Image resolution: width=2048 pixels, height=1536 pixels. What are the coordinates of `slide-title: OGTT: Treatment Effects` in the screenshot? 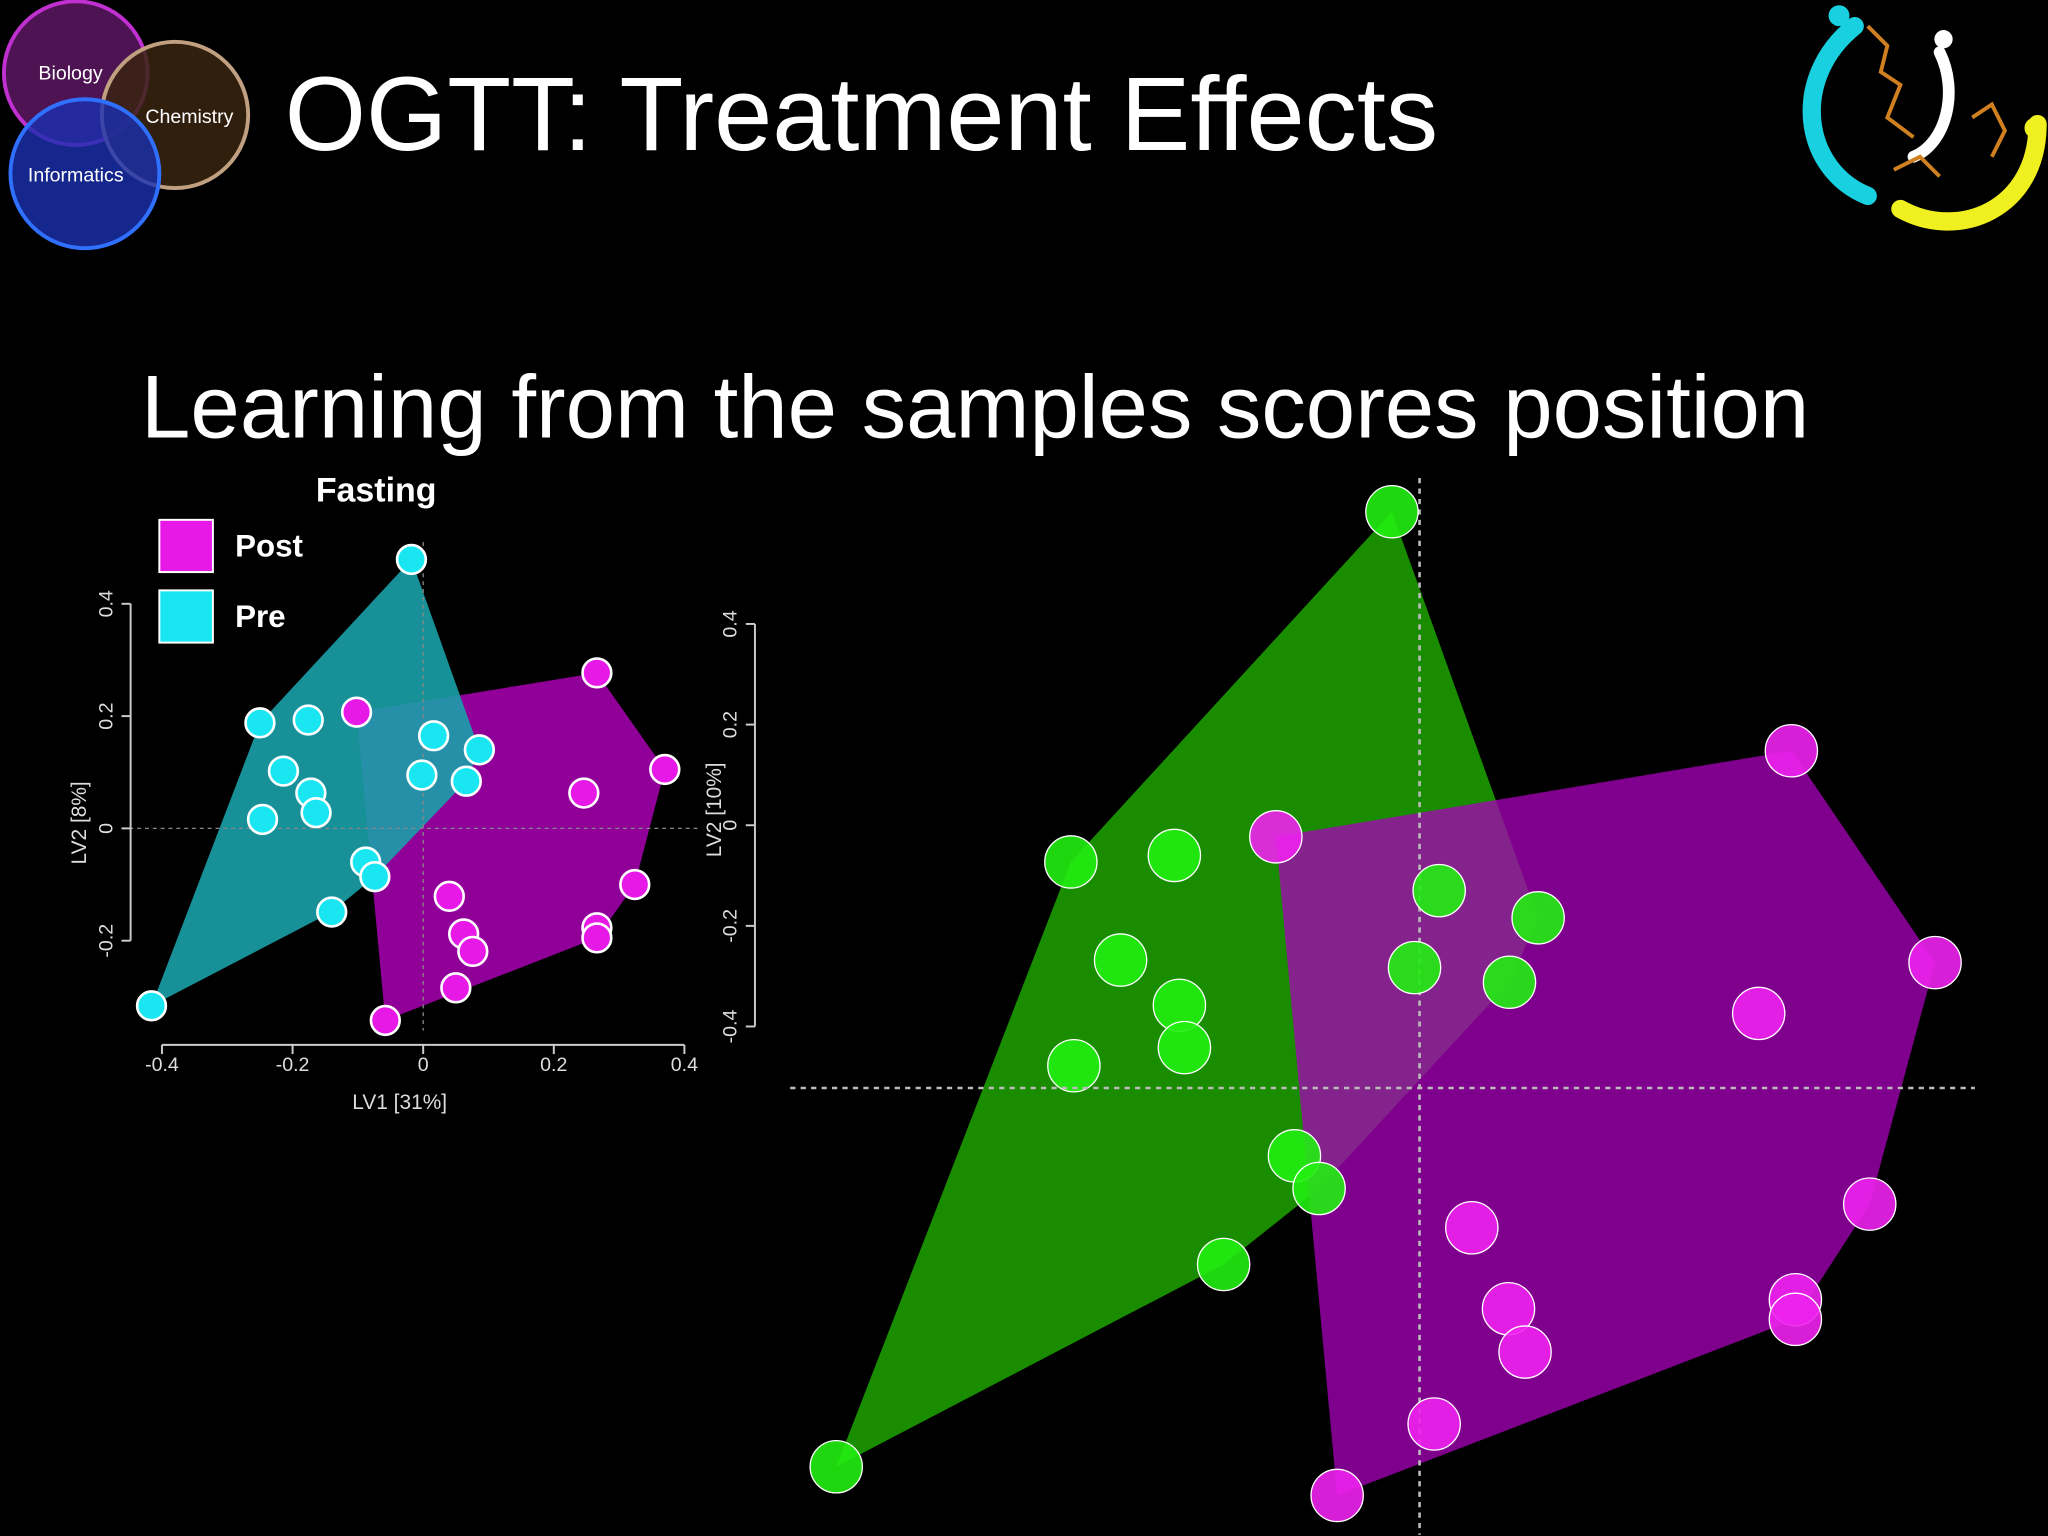 It's located at (861, 114).